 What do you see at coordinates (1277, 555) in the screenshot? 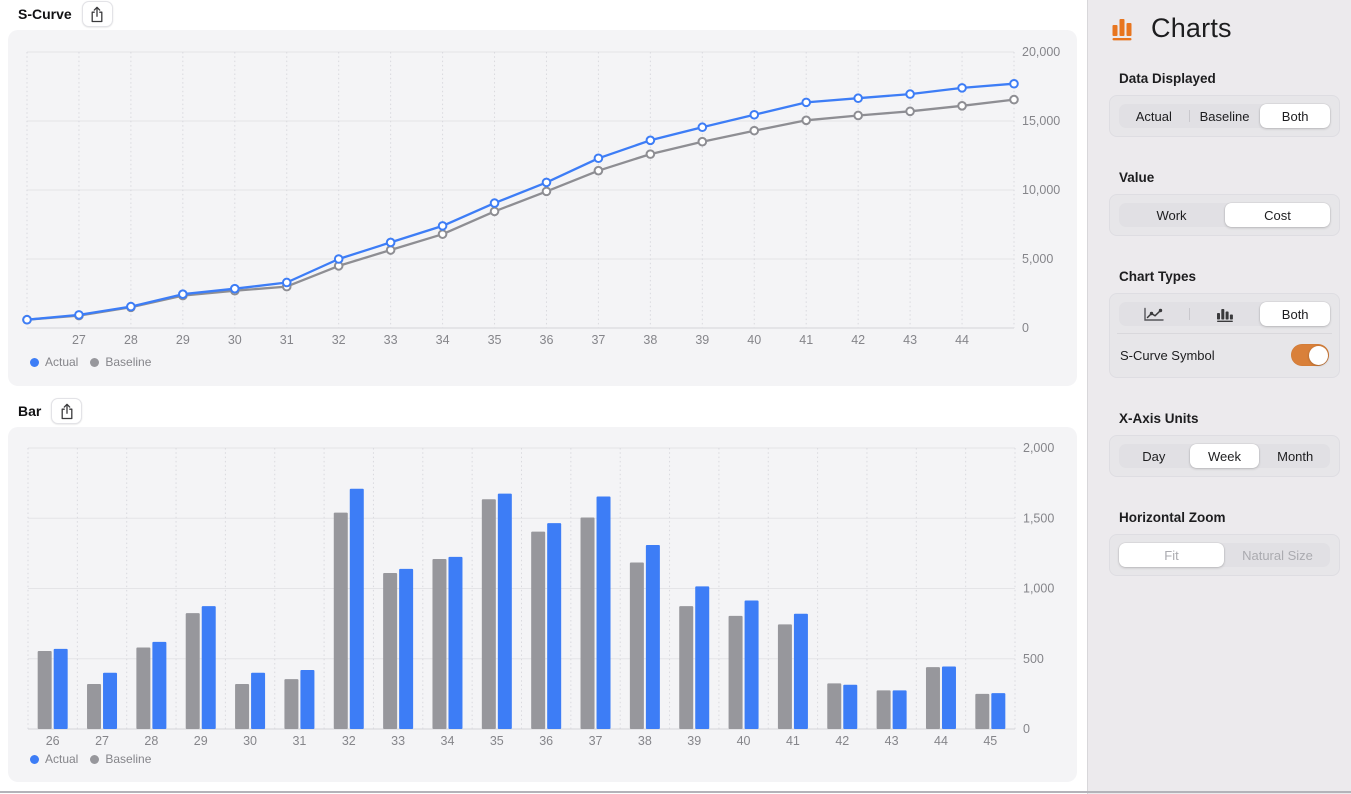
I see `segment-natural-size: Natural Size` at bounding box center [1277, 555].